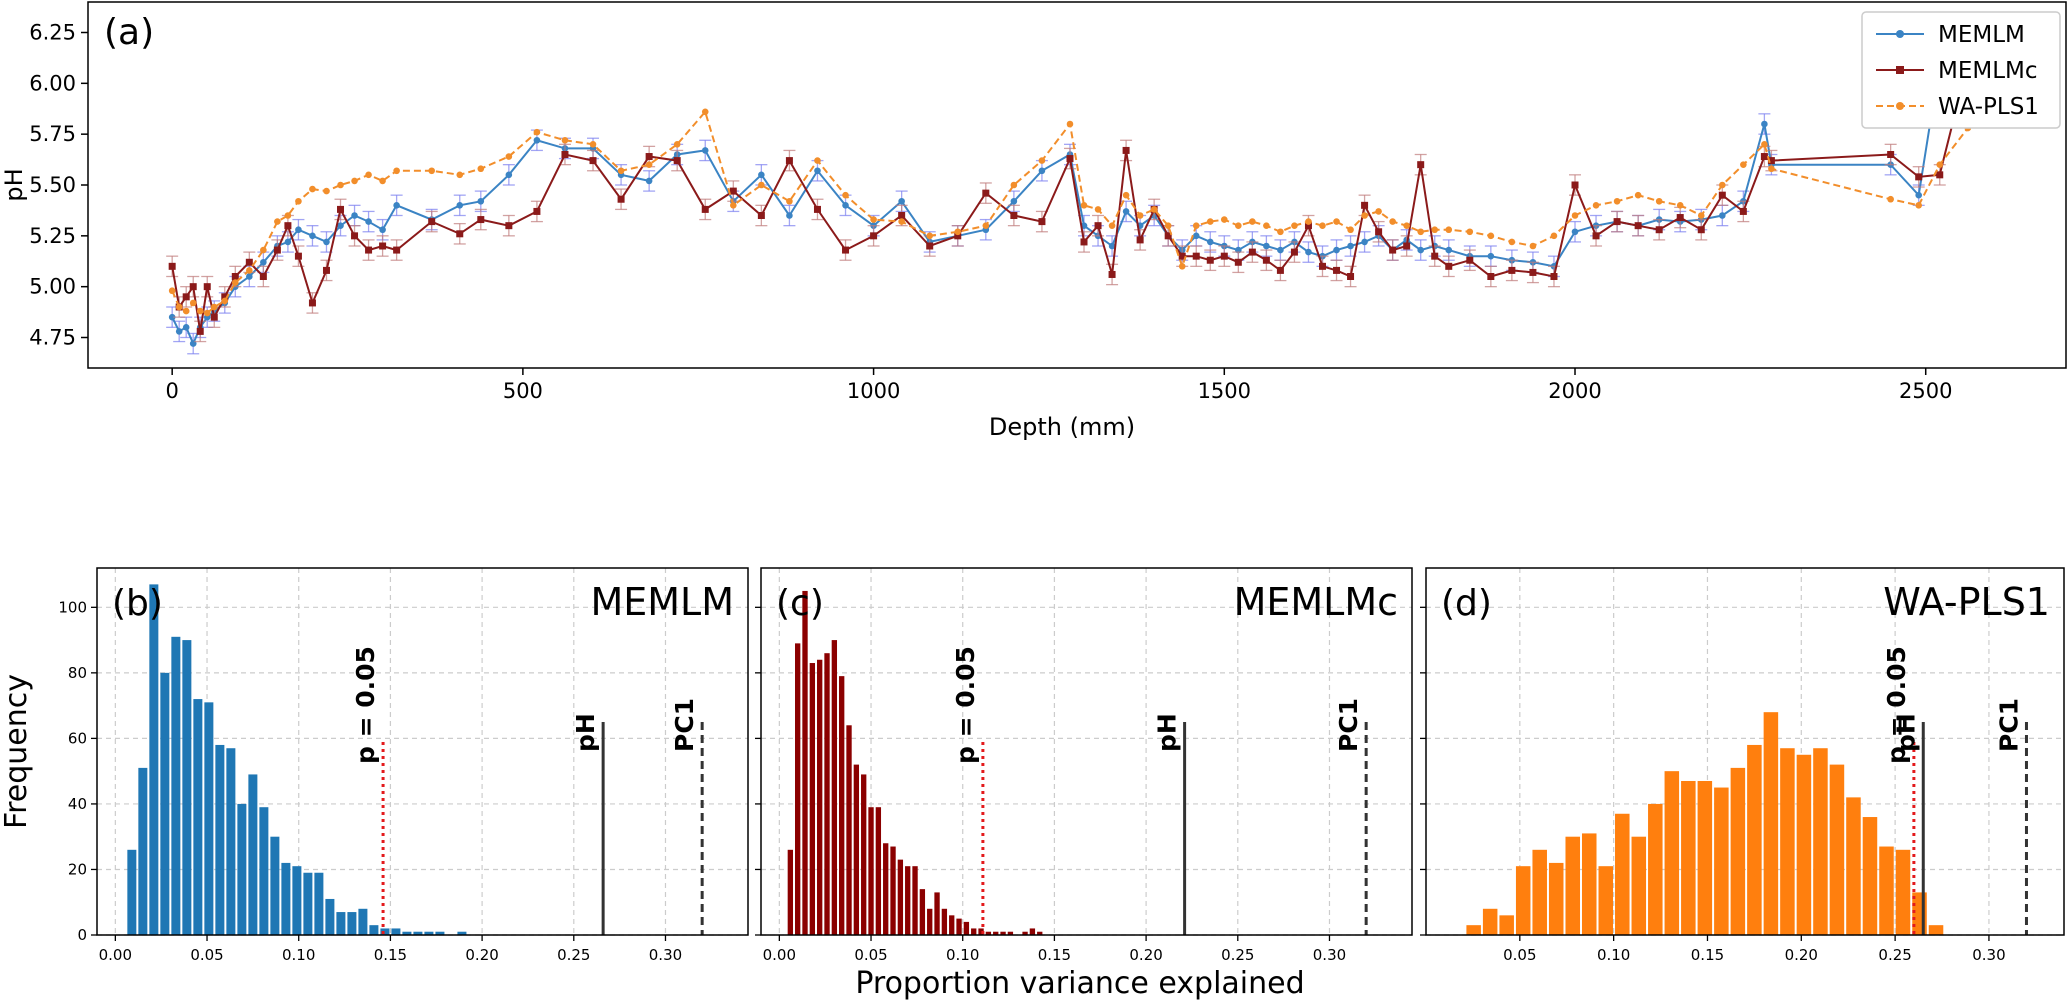  What do you see at coordinates (573, 955) in the screenshot?
I see `x-tick-label: 0.25` at bounding box center [573, 955].